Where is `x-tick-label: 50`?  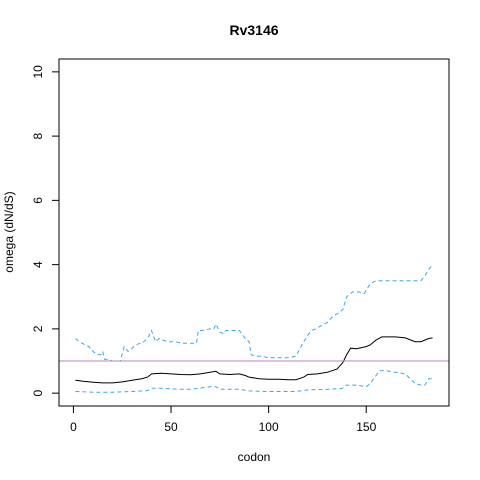 x-tick-label: 50 is located at coordinates (171, 427).